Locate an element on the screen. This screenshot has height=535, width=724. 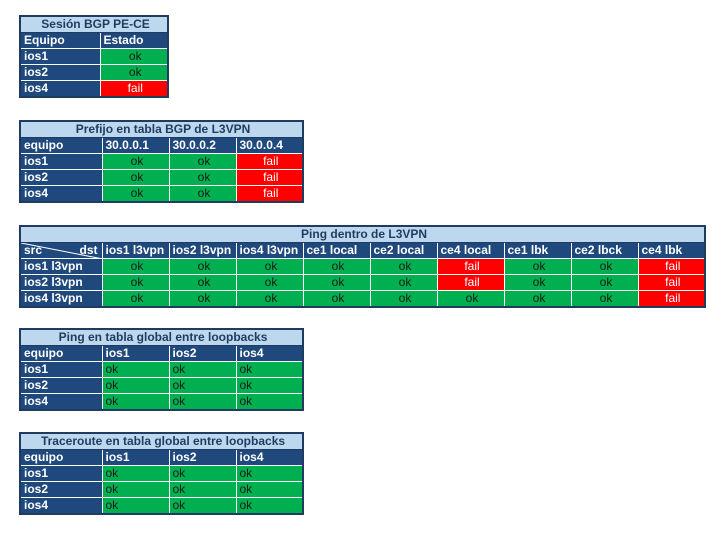
table-title: Ping dentro de L3VPN is located at coordinates (362, 234).